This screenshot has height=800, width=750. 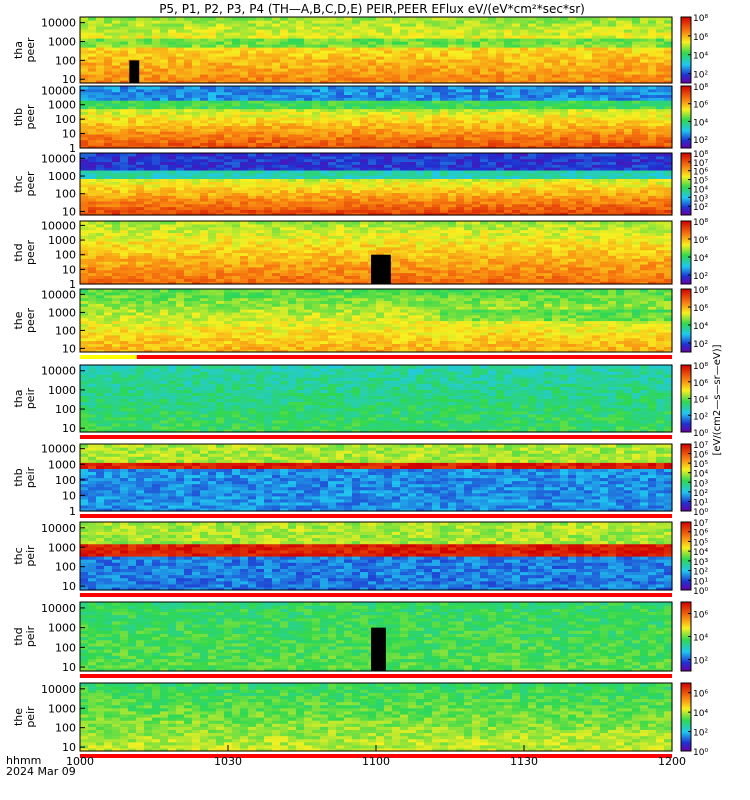 What do you see at coordinates (700, 208) in the screenshot?
I see `colorbar-tick-label: 10²` at bounding box center [700, 208].